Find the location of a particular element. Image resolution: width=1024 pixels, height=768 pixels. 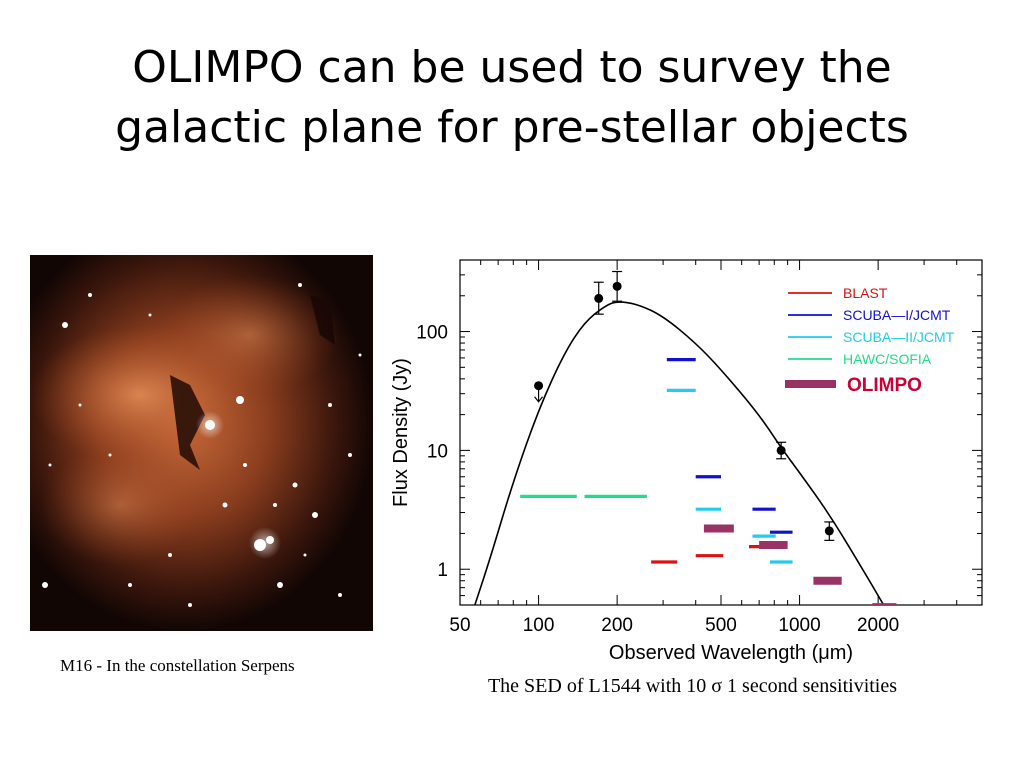

x-tick-label: 100 is located at coordinates (539, 625).